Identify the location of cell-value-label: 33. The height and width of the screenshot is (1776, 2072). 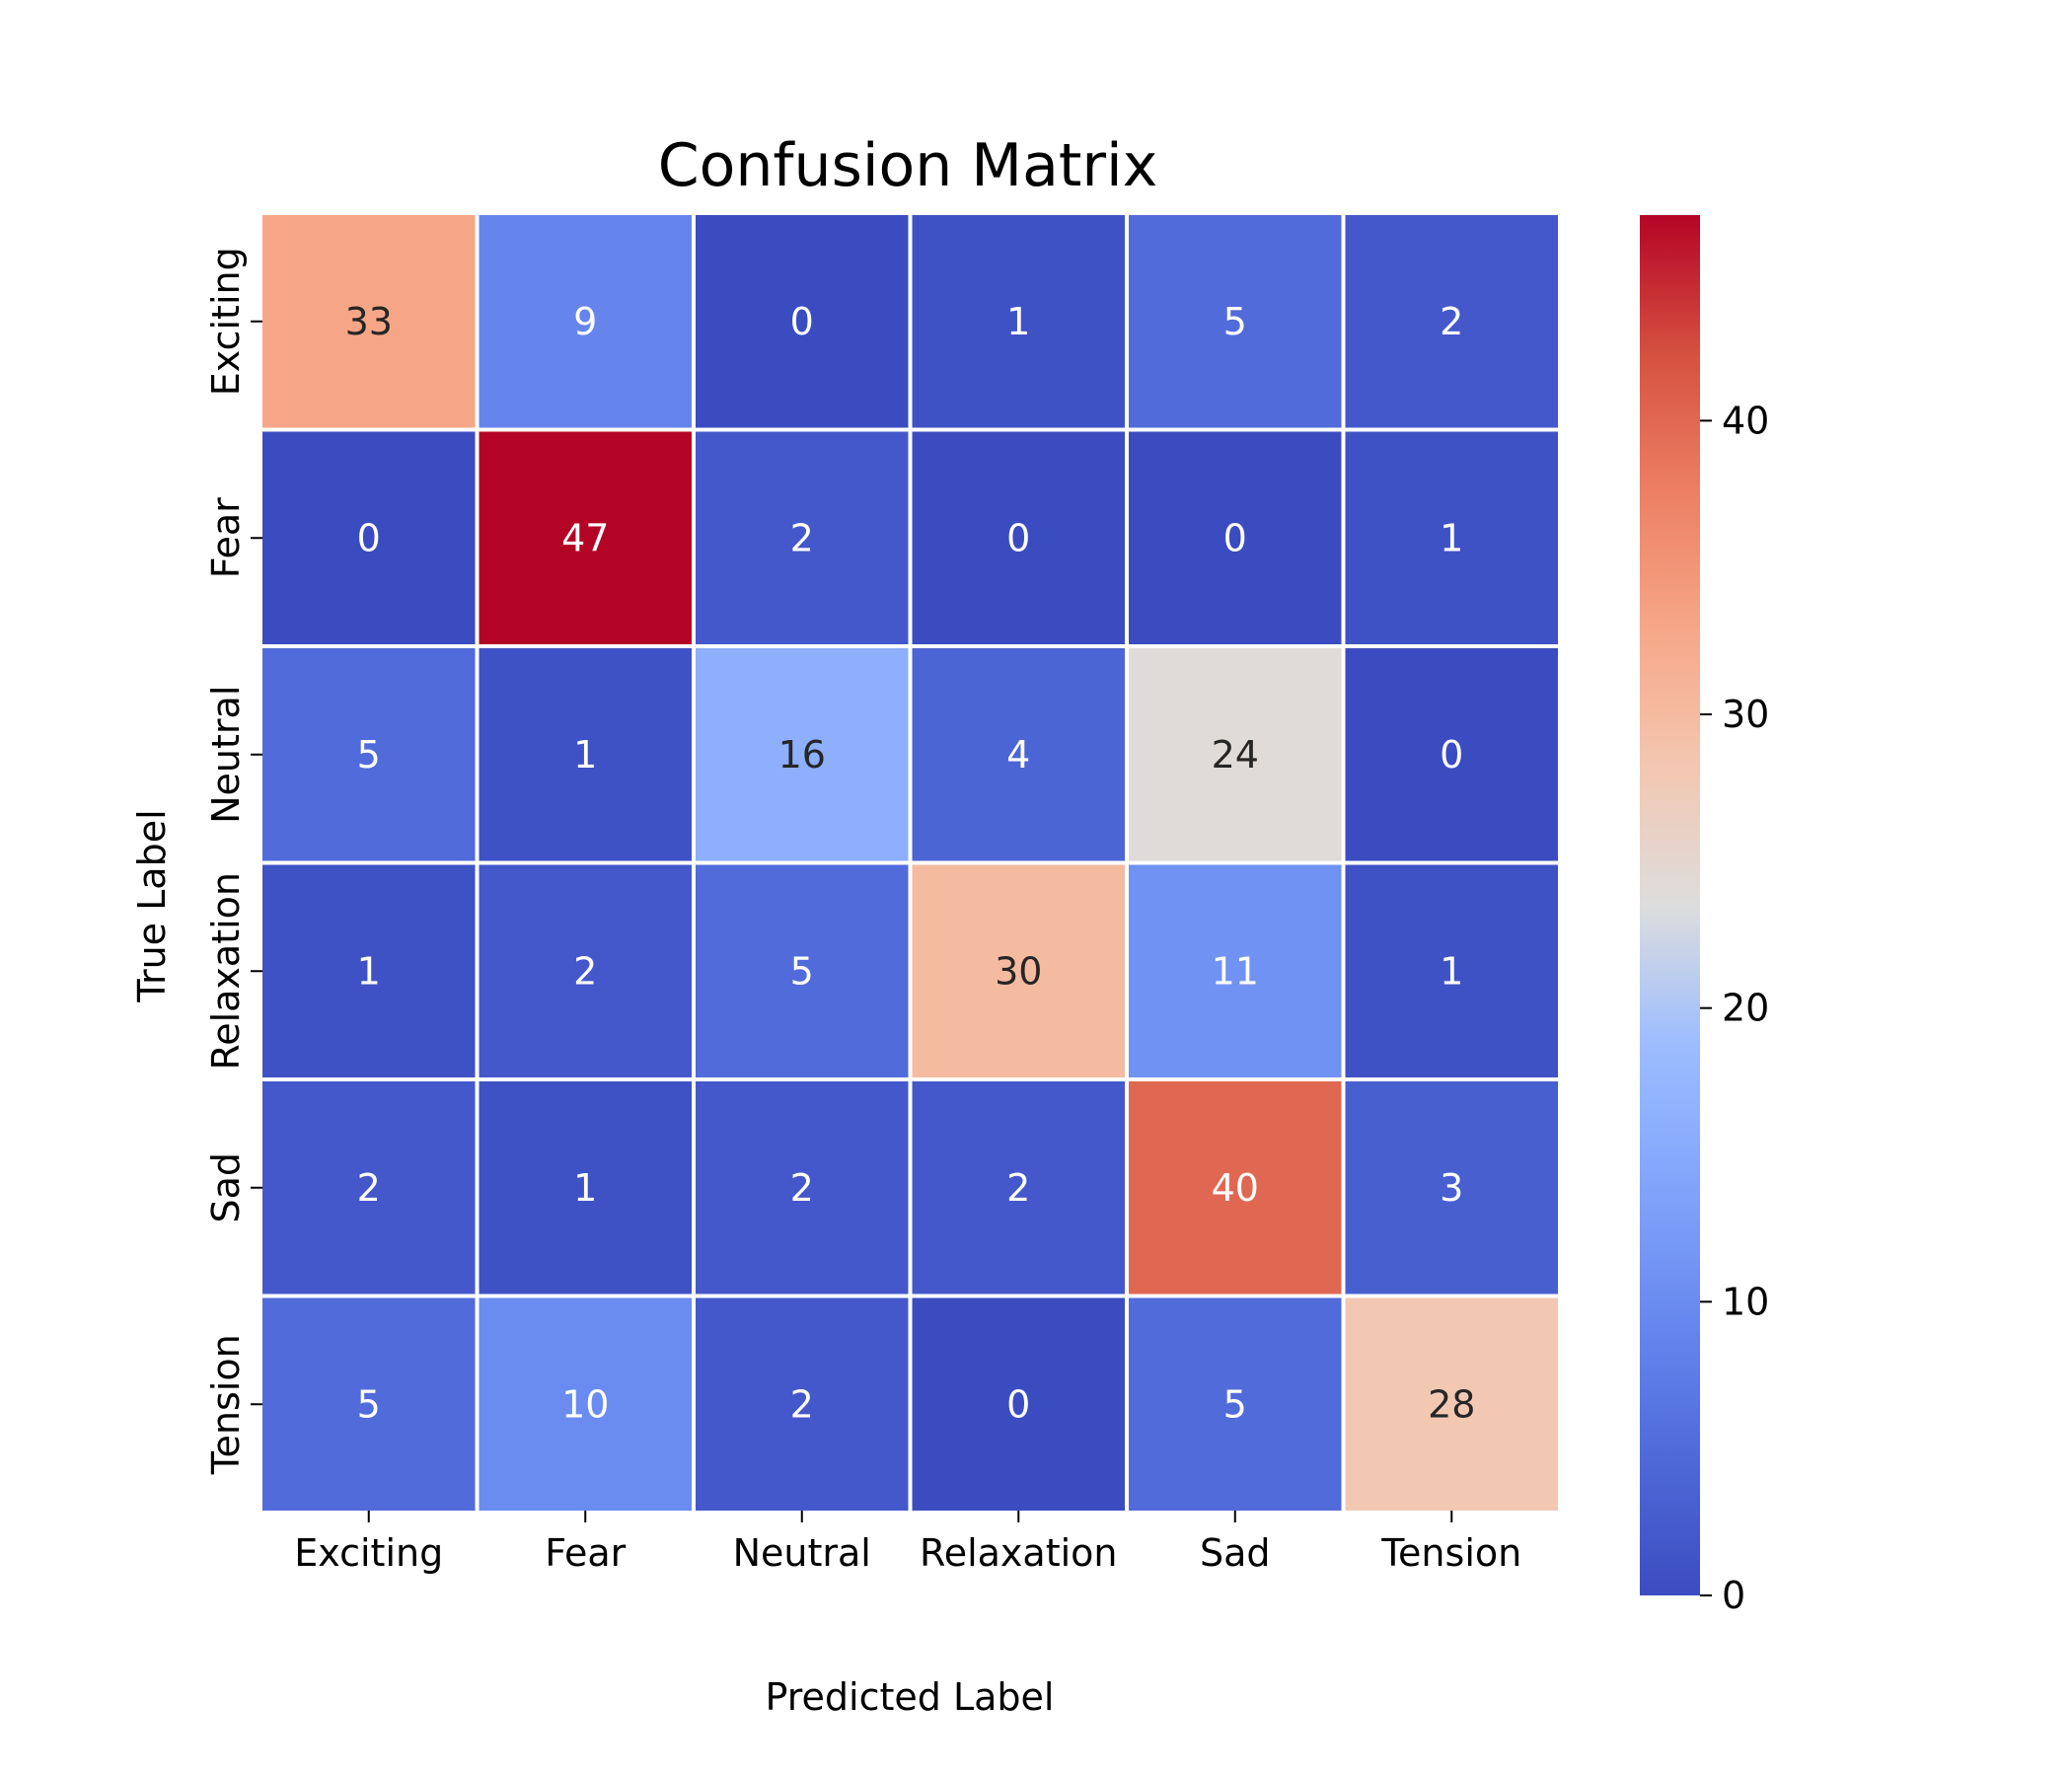
(369, 322).